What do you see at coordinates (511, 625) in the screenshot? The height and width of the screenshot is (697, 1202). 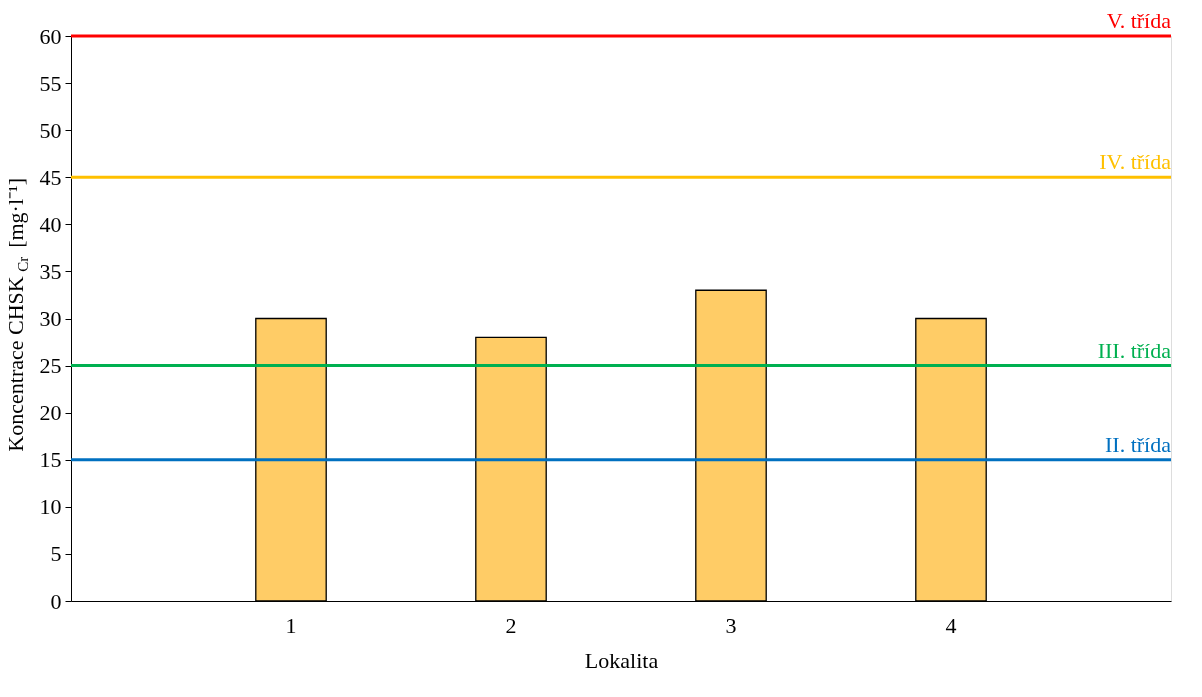 I see `x-tick-label: 2` at bounding box center [511, 625].